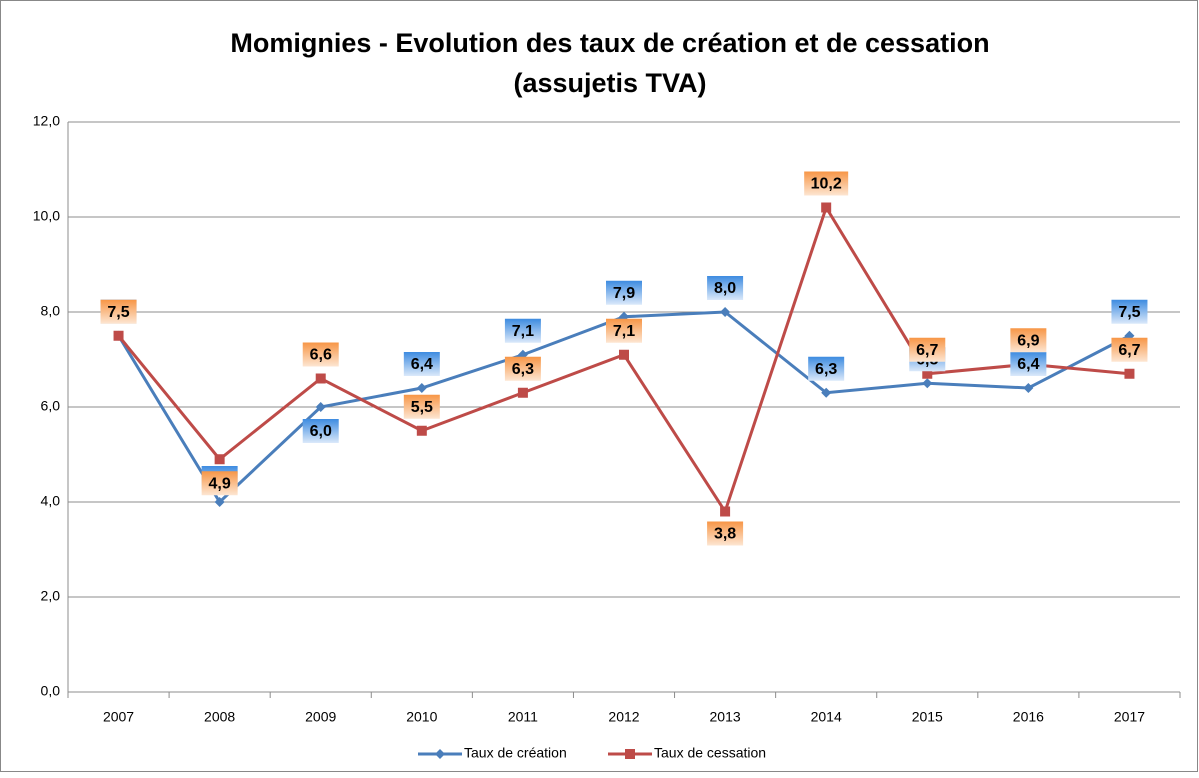  I want to click on x-tick-label: 2017, so click(1129, 717).